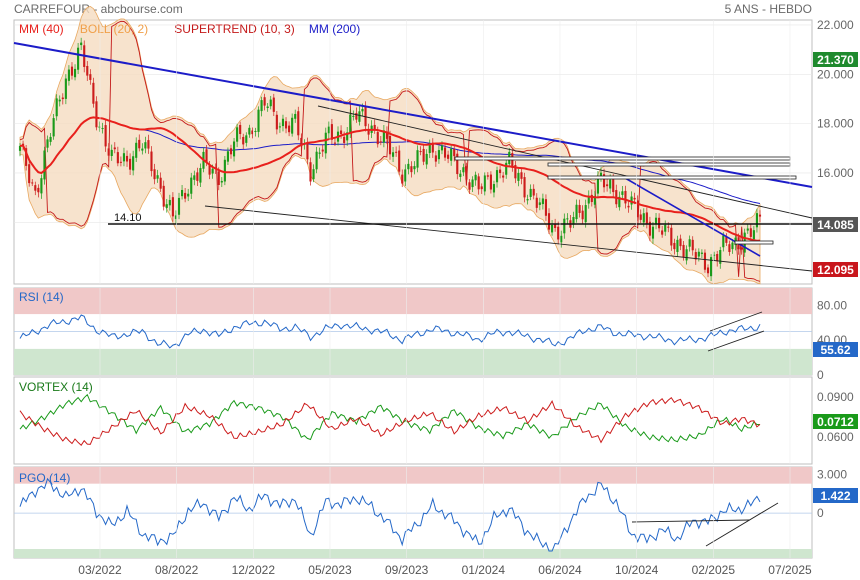  I want to click on pgo-low-zone, so click(413, 553).